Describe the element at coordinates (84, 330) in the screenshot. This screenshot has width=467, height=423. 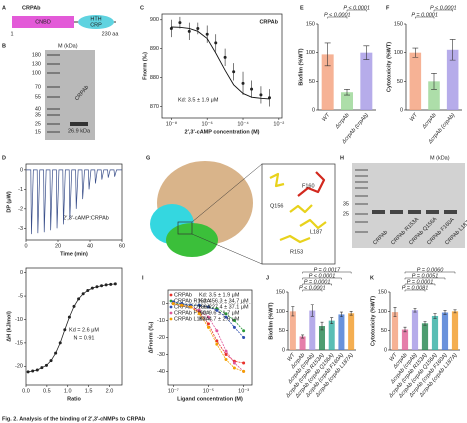
I see `annotation: Kd = 2.6 μM` at that location.